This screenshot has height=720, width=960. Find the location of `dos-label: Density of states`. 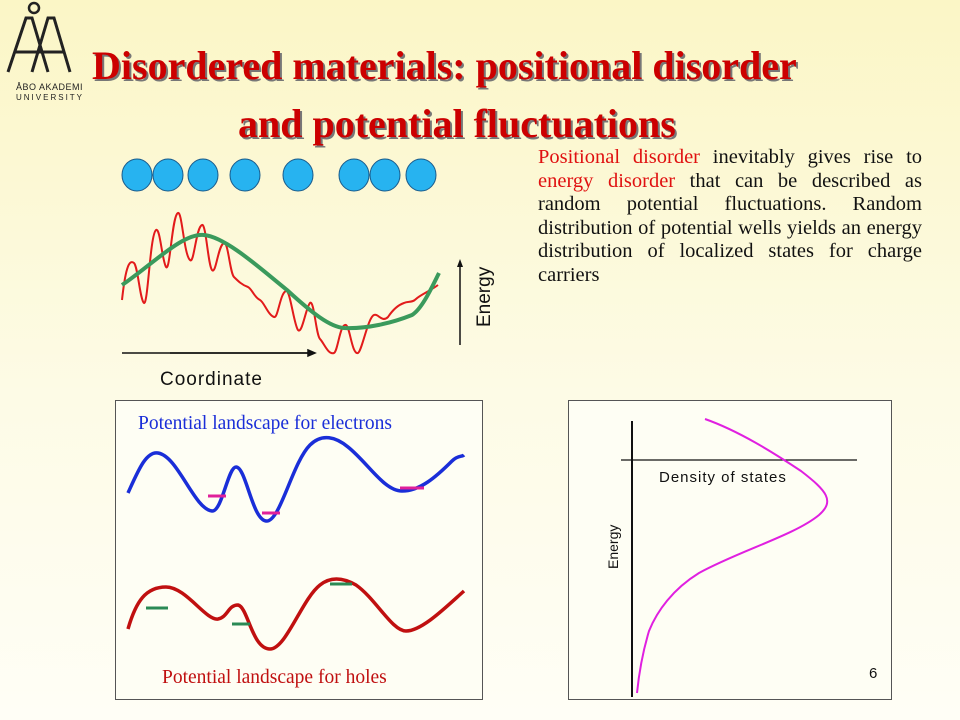

dos-label: Density of states is located at coordinates (723, 477).